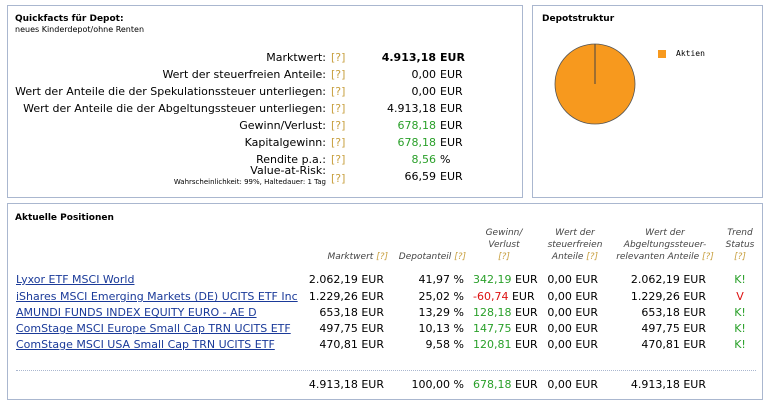  I want to click on total-marktwert: 4.913,18 EUR, so click(346, 384).